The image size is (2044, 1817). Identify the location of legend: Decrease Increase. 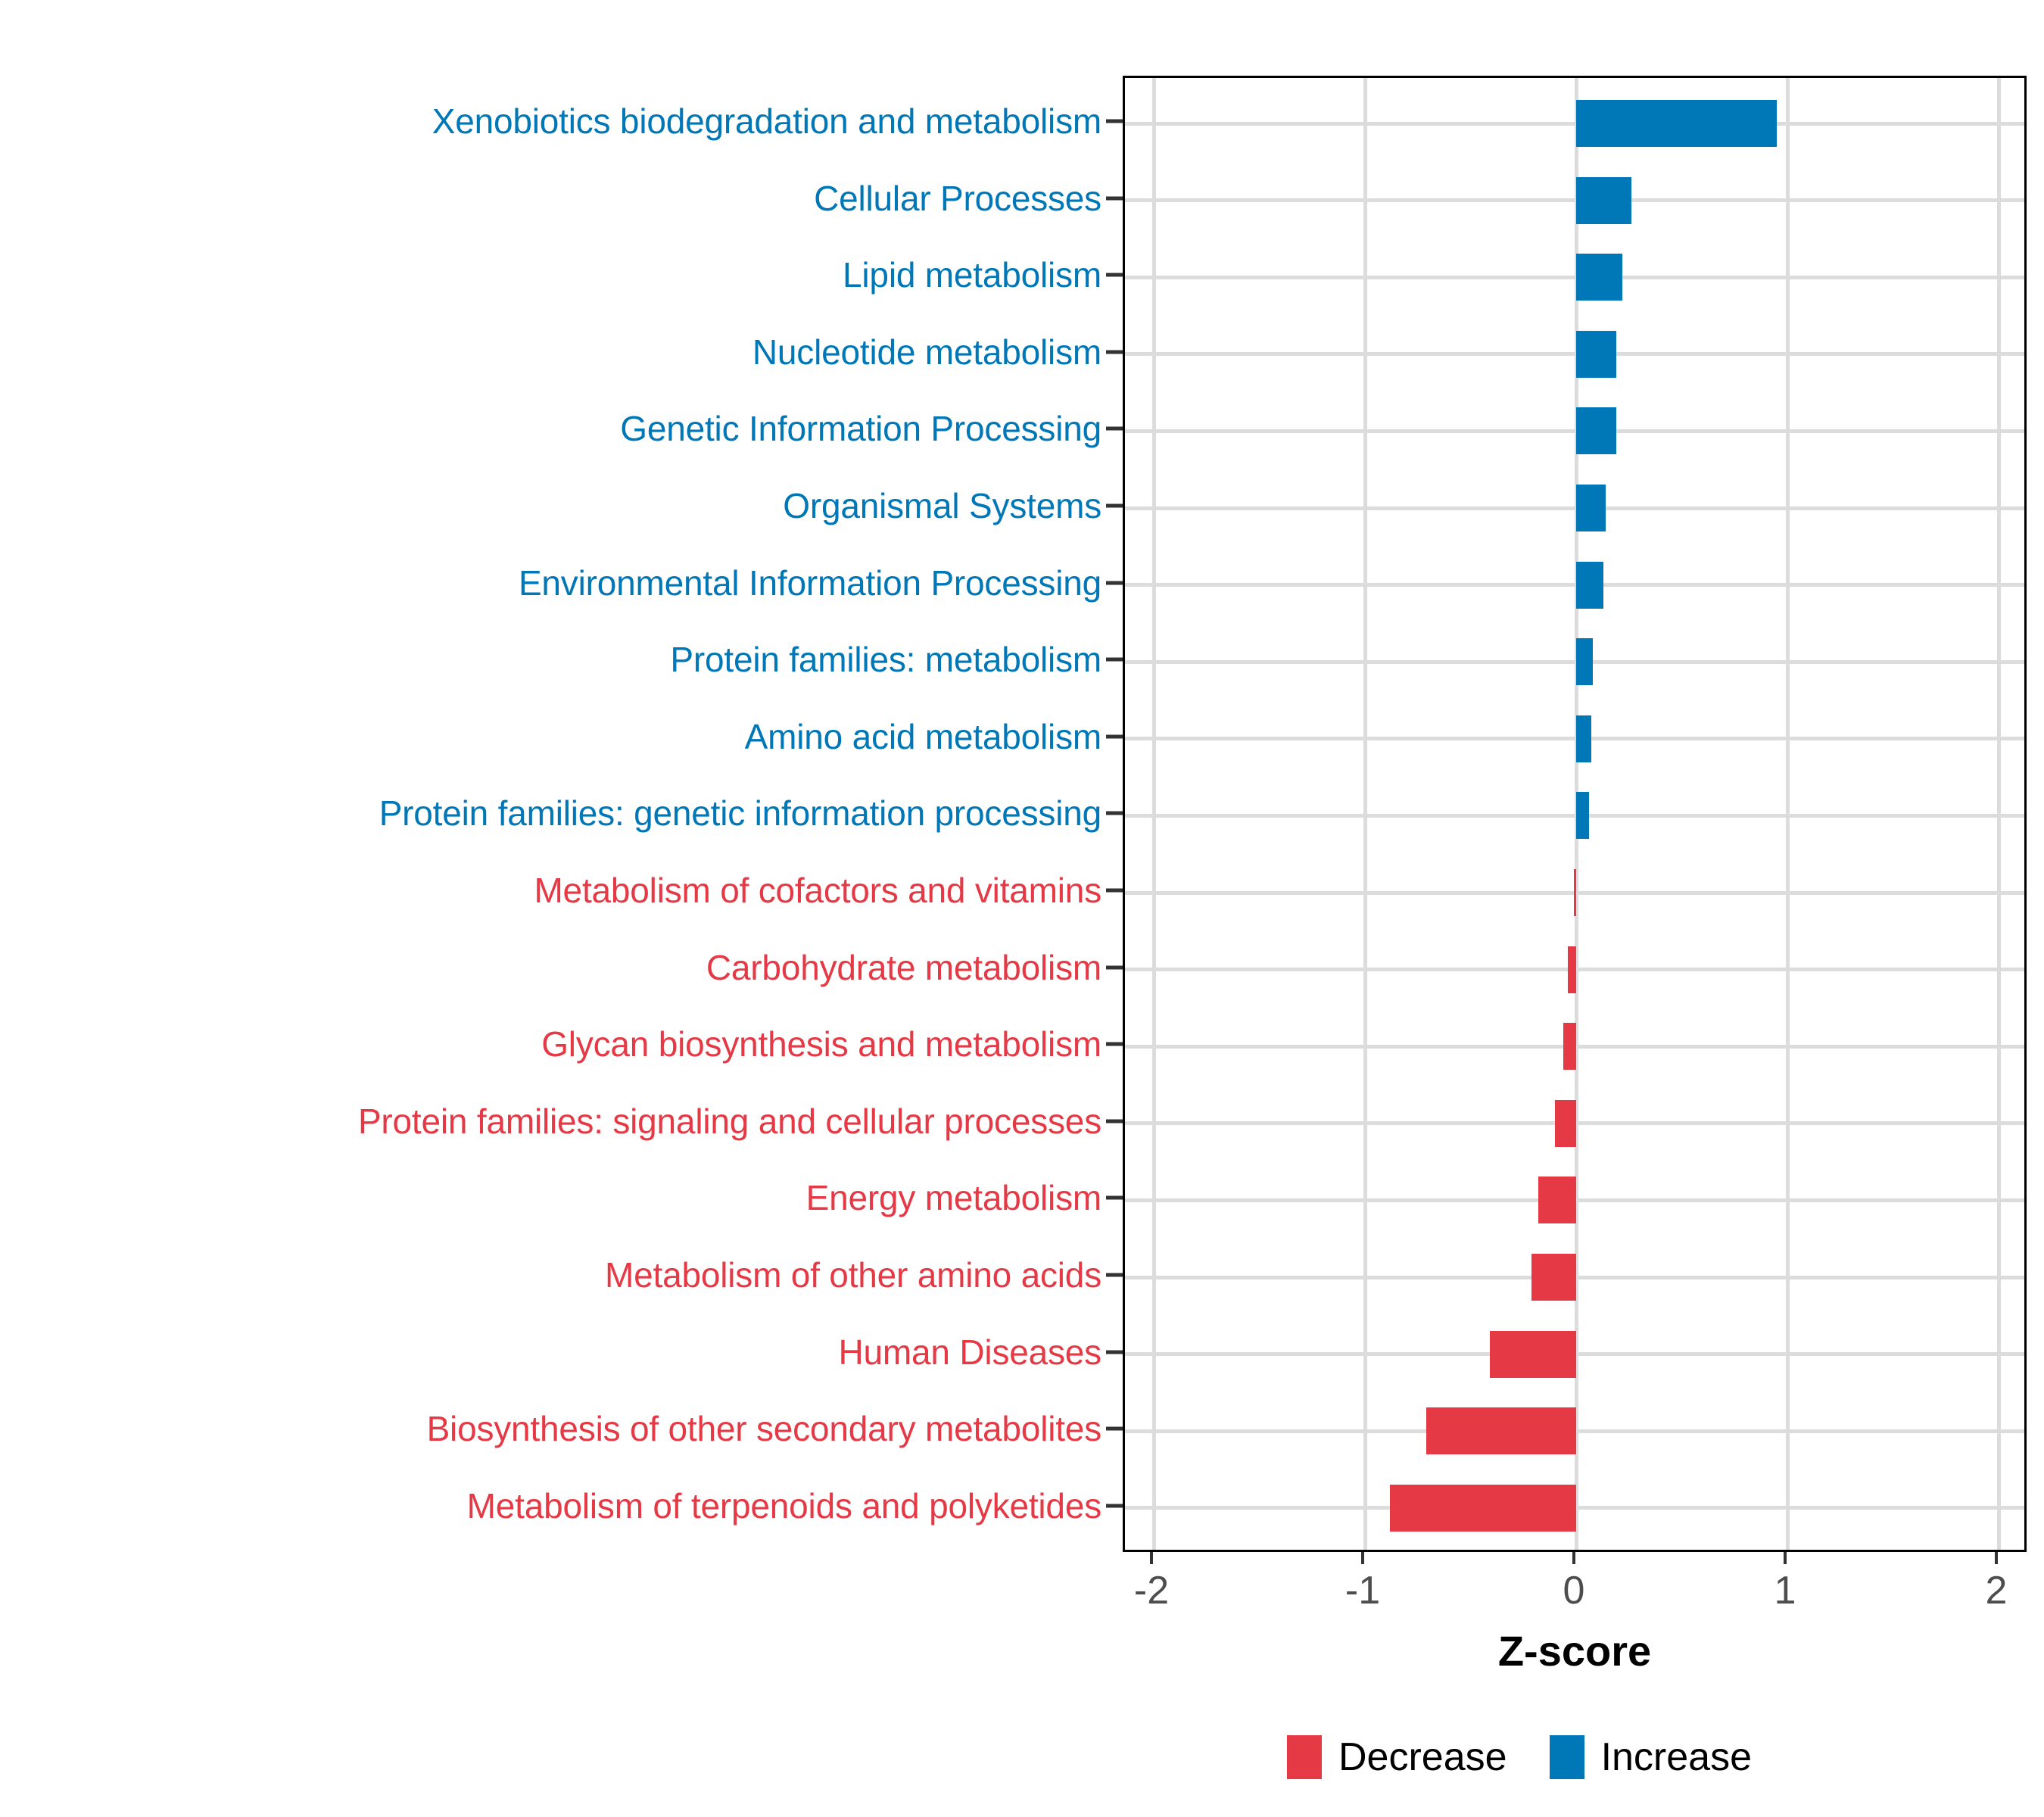
(1540, 1757).